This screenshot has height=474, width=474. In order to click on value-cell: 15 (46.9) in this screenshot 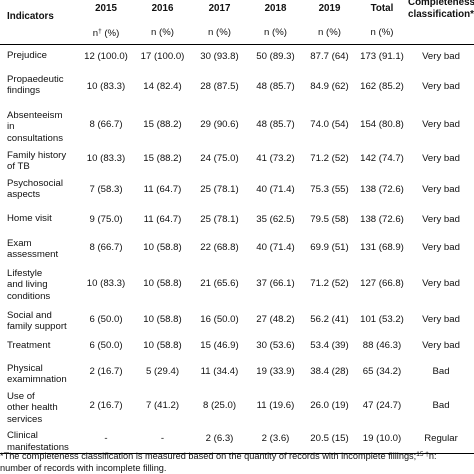, I will do `click(219, 346)`.